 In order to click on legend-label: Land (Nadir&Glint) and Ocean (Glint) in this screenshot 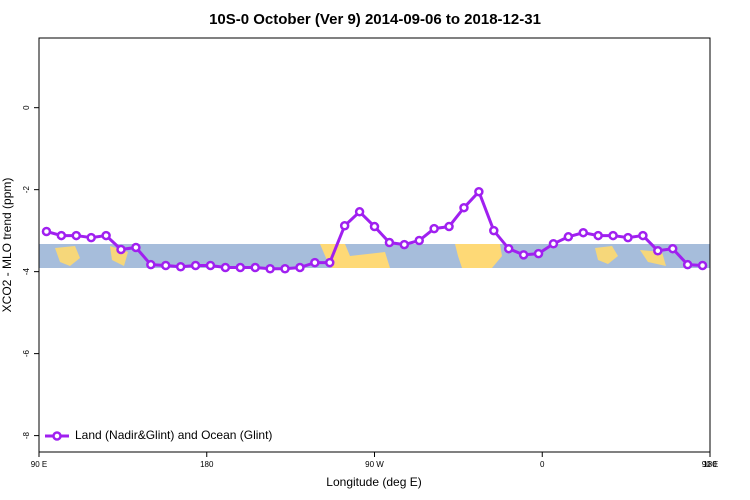, I will do `click(173, 435)`.